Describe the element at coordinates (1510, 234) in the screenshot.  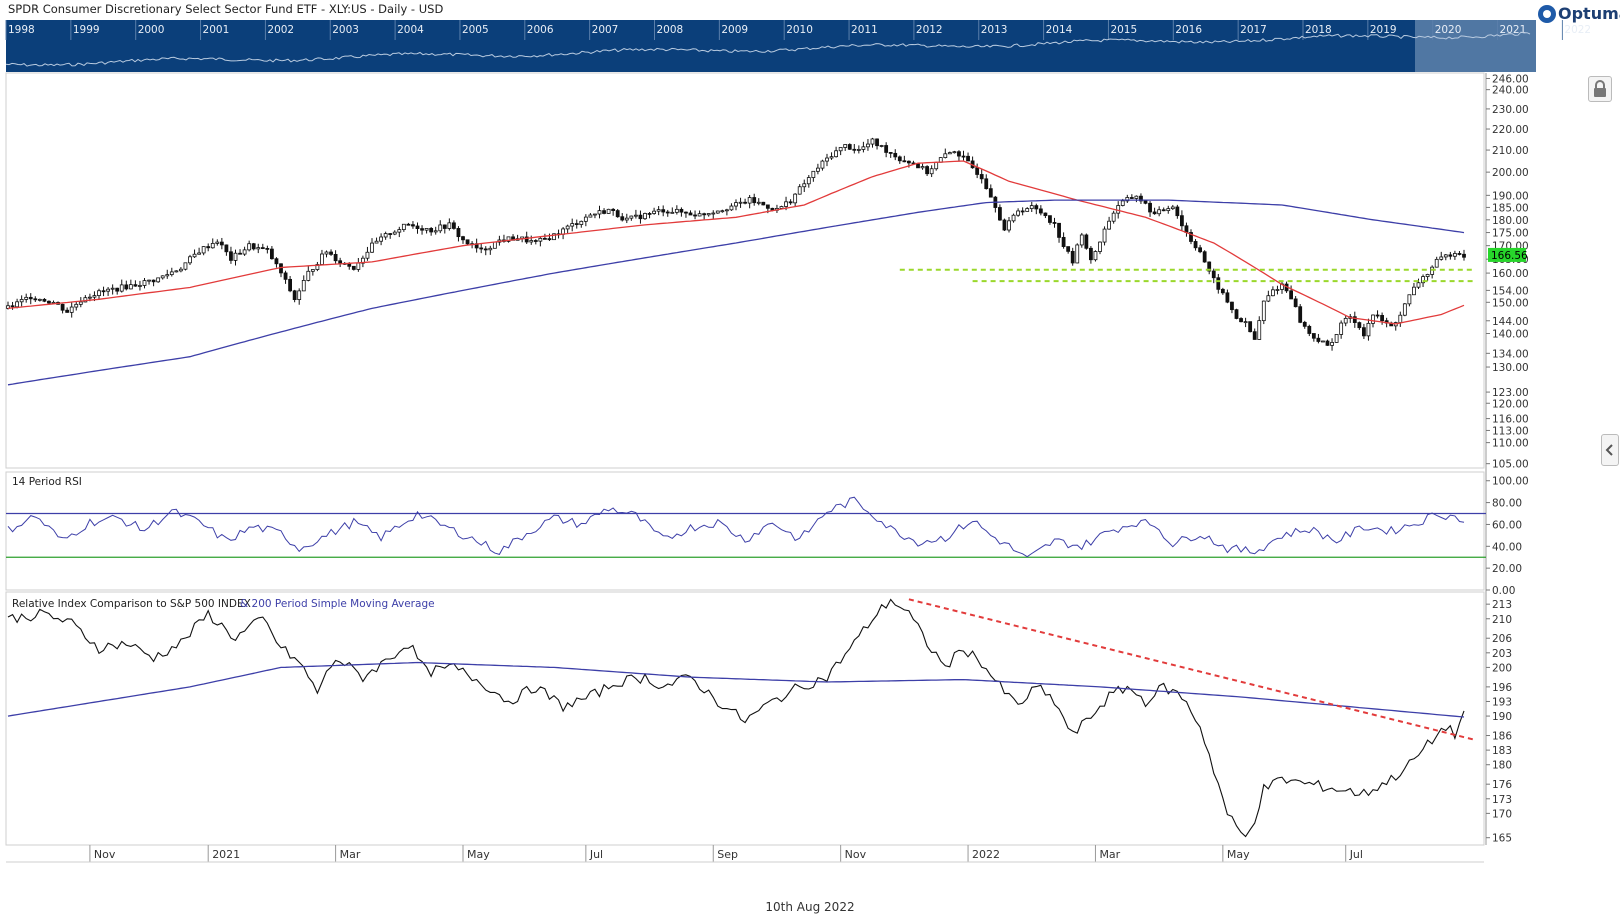
I see `price-axis-label: 175.00` at that location.